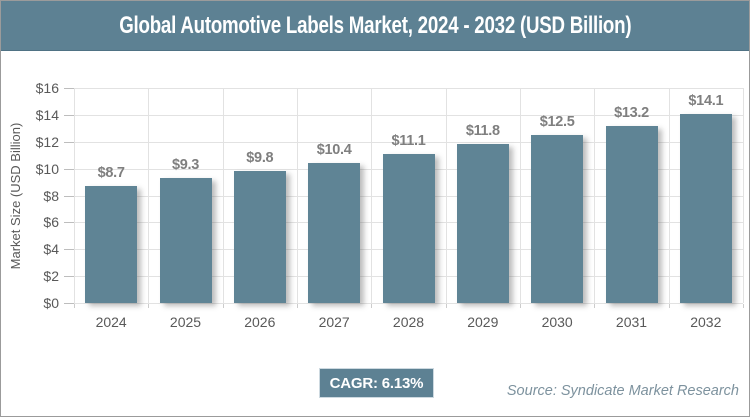 The width and height of the screenshot is (750, 417). What do you see at coordinates (706, 322) in the screenshot?
I see `x-tick-label: 2032` at bounding box center [706, 322].